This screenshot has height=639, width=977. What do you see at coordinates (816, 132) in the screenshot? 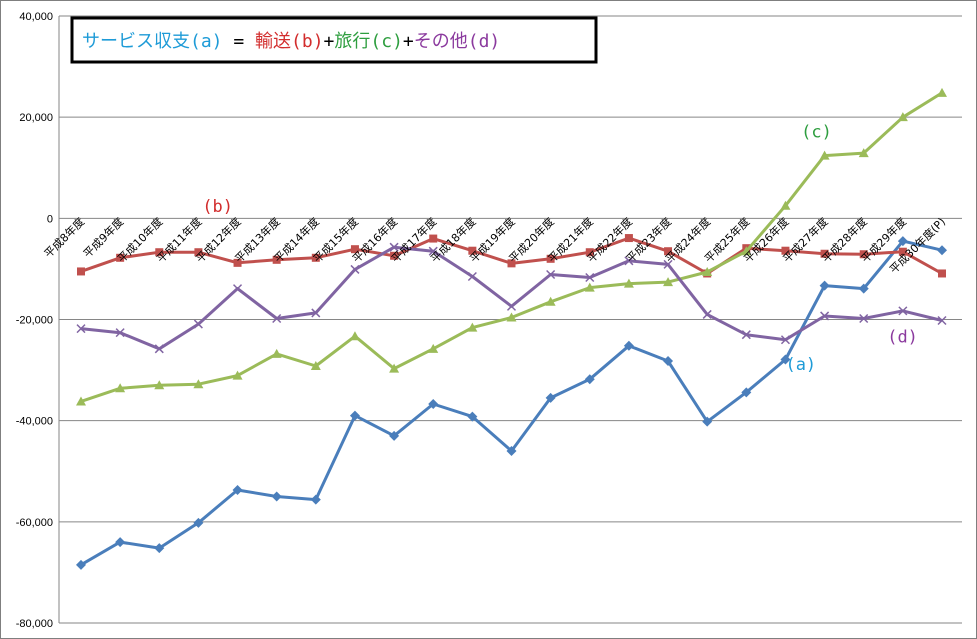
I see `series-label-c: (c)` at bounding box center [816, 132].